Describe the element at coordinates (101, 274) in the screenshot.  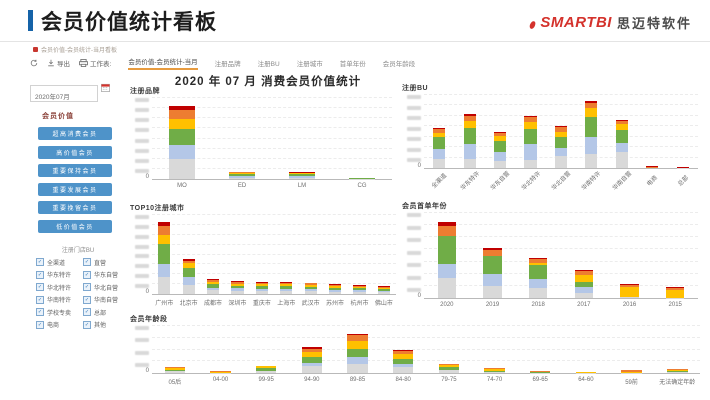
I see `bu-checkbox-item: ✓ 华东自营` at that location.